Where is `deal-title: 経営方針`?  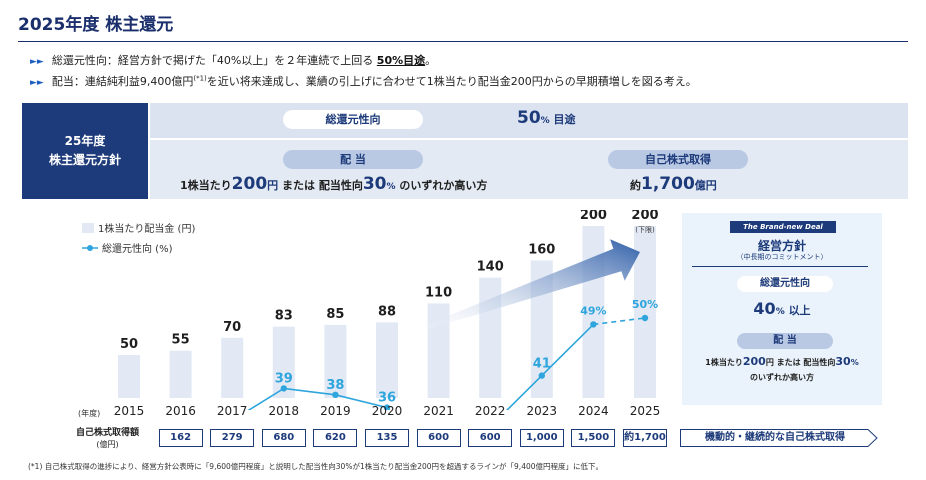
deal-title: 経営方針 is located at coordinates (781, 246).